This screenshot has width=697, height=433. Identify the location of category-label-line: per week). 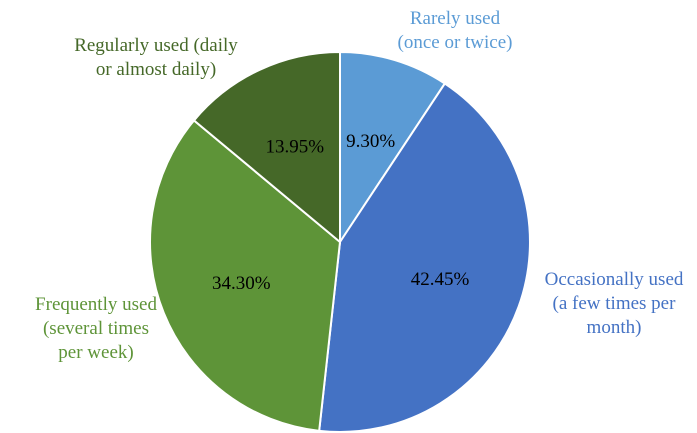
(95, 352).